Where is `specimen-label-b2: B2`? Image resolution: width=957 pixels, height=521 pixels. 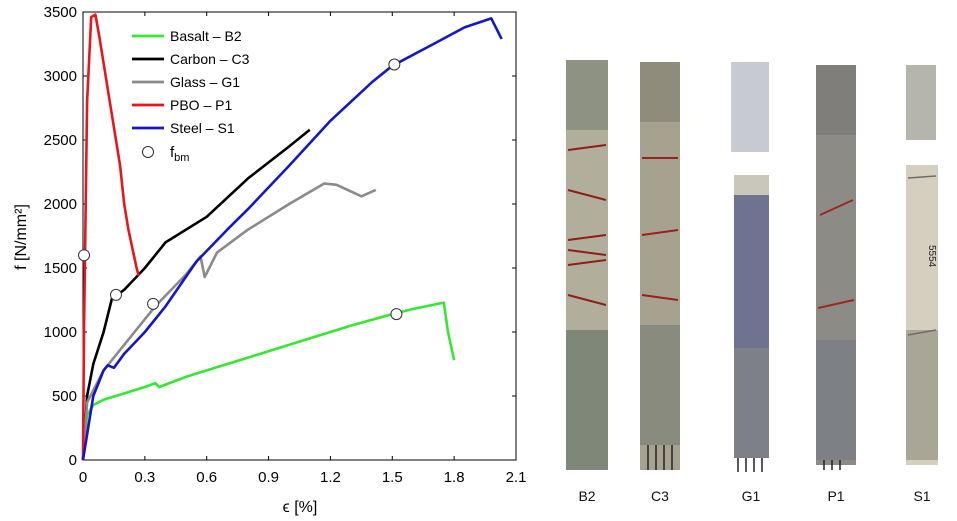
specimen-label-b2: B2 is located at coordinates (587, 496).